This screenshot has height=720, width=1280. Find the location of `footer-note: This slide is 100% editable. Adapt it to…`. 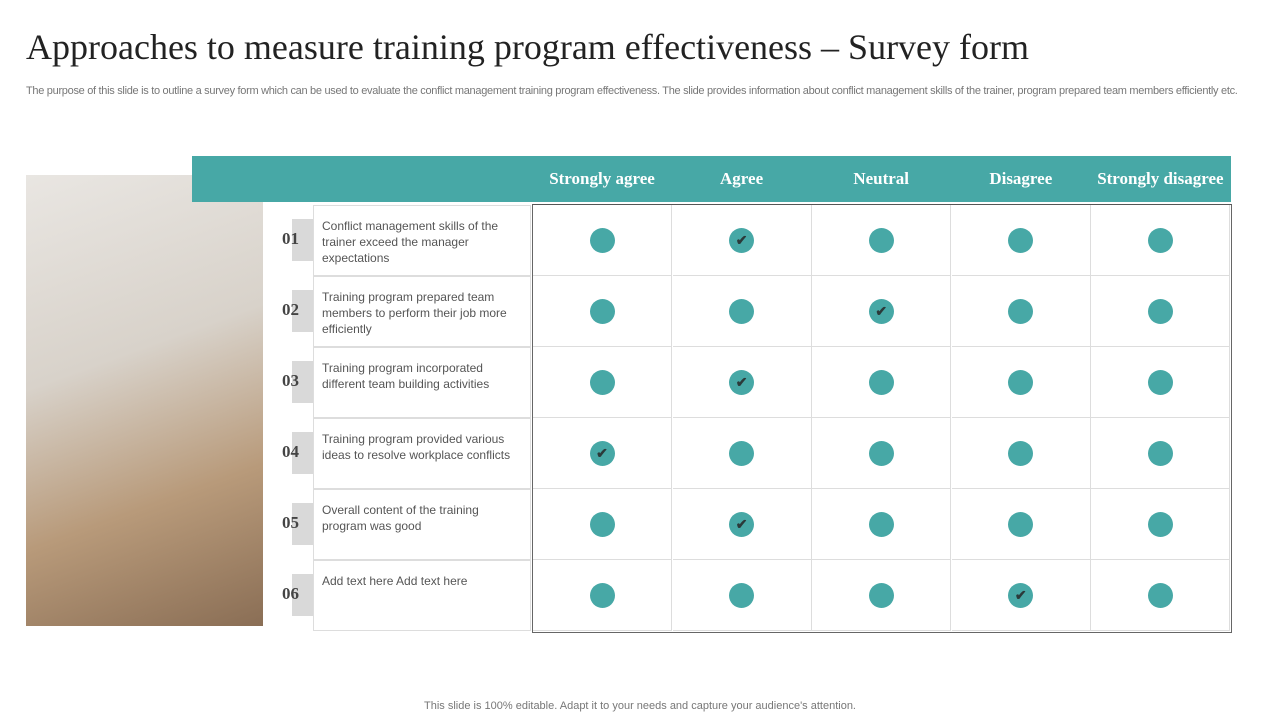

footer-note: This slide is 100% editable. Adapt it to… is located at coordinates (640, 706).